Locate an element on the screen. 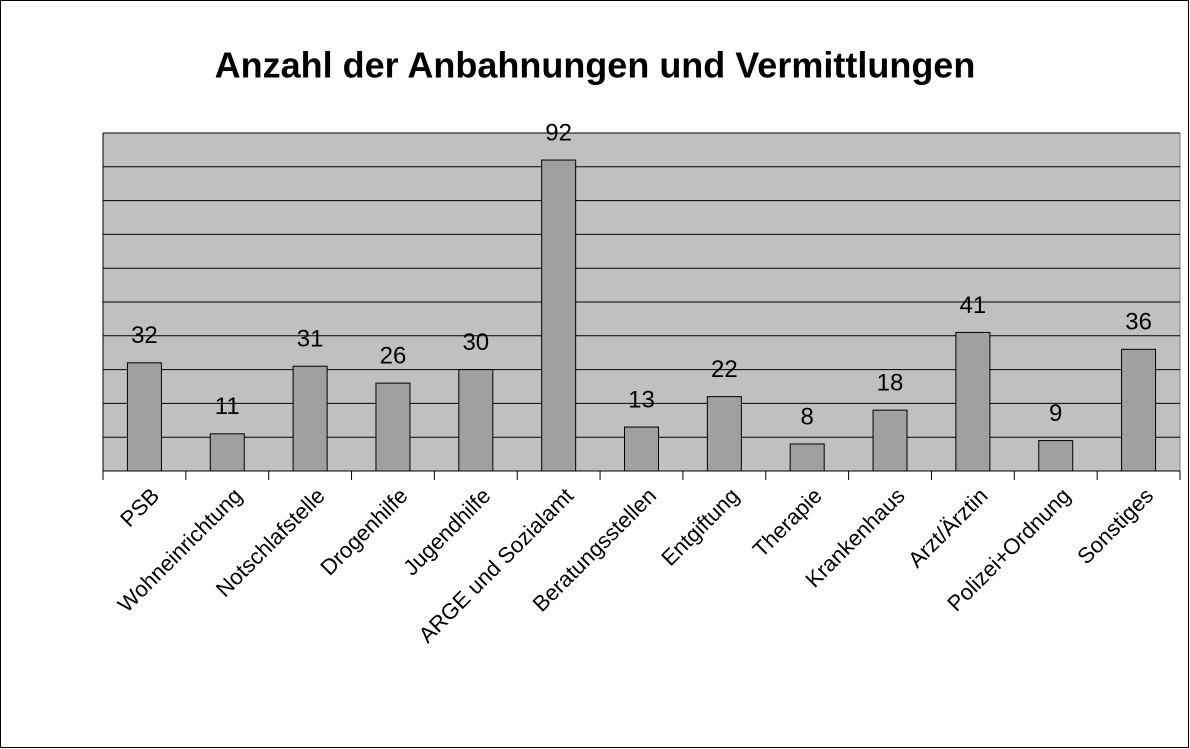 The width and height of the screenshot is (1190, 749). data-label: 9 is located at coordinates (1055, 413).